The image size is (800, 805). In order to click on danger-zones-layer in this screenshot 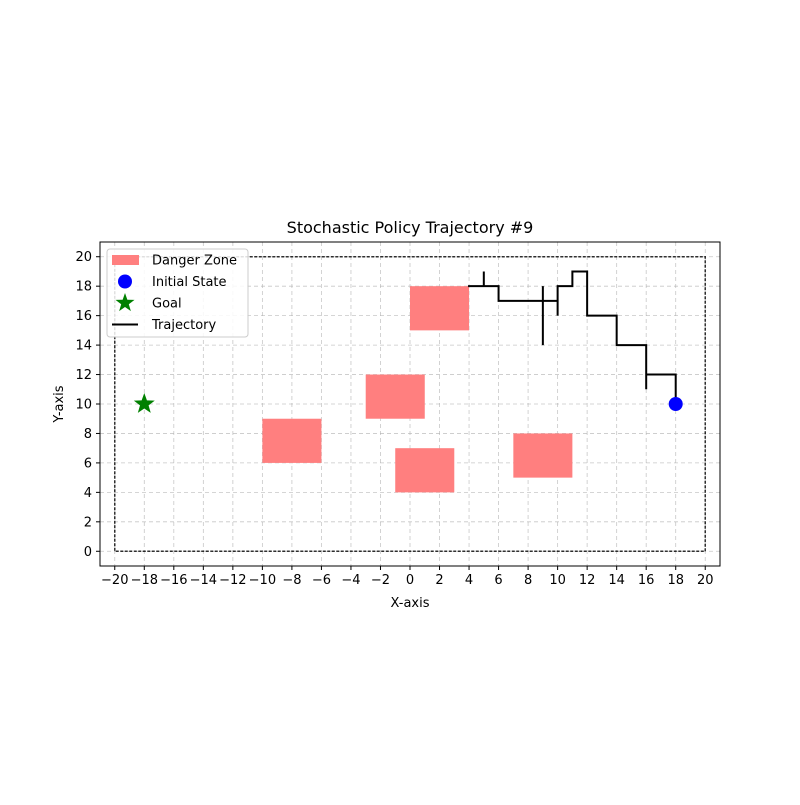, I will do `click(417, 389)`.